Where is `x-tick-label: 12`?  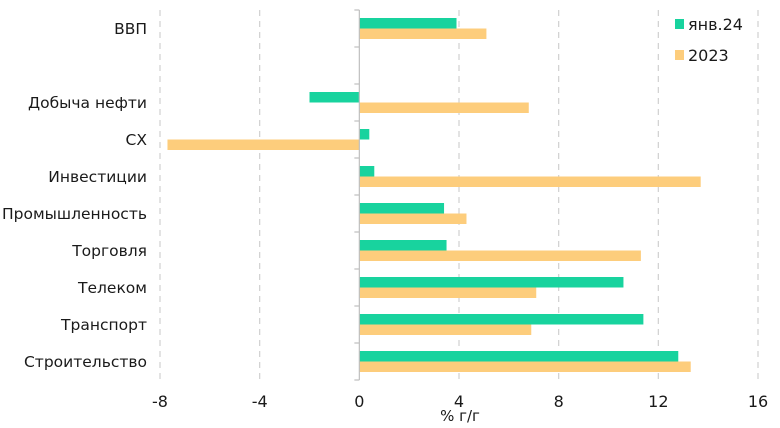
x-tick-label: 12 is located at coordinates (658, 401).